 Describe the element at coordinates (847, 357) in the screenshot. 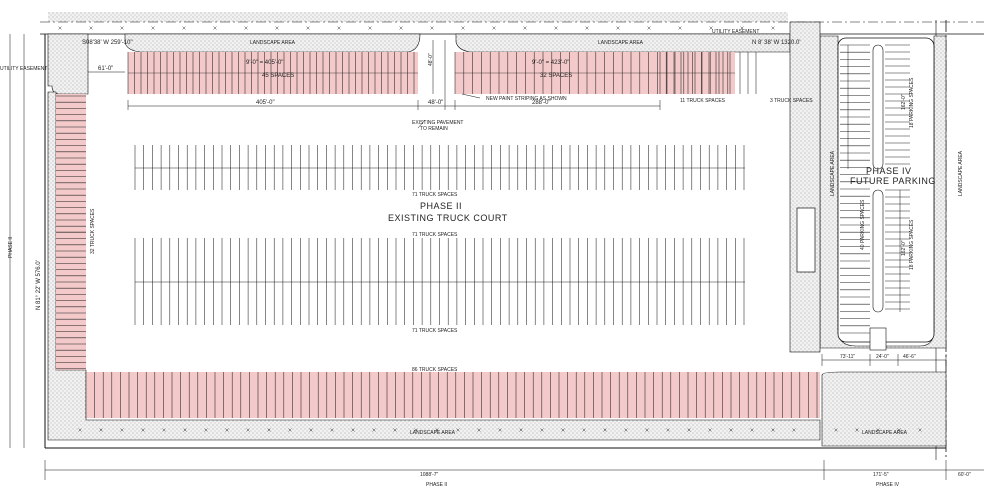

I see `dim-73: 73'-11"` at that location.